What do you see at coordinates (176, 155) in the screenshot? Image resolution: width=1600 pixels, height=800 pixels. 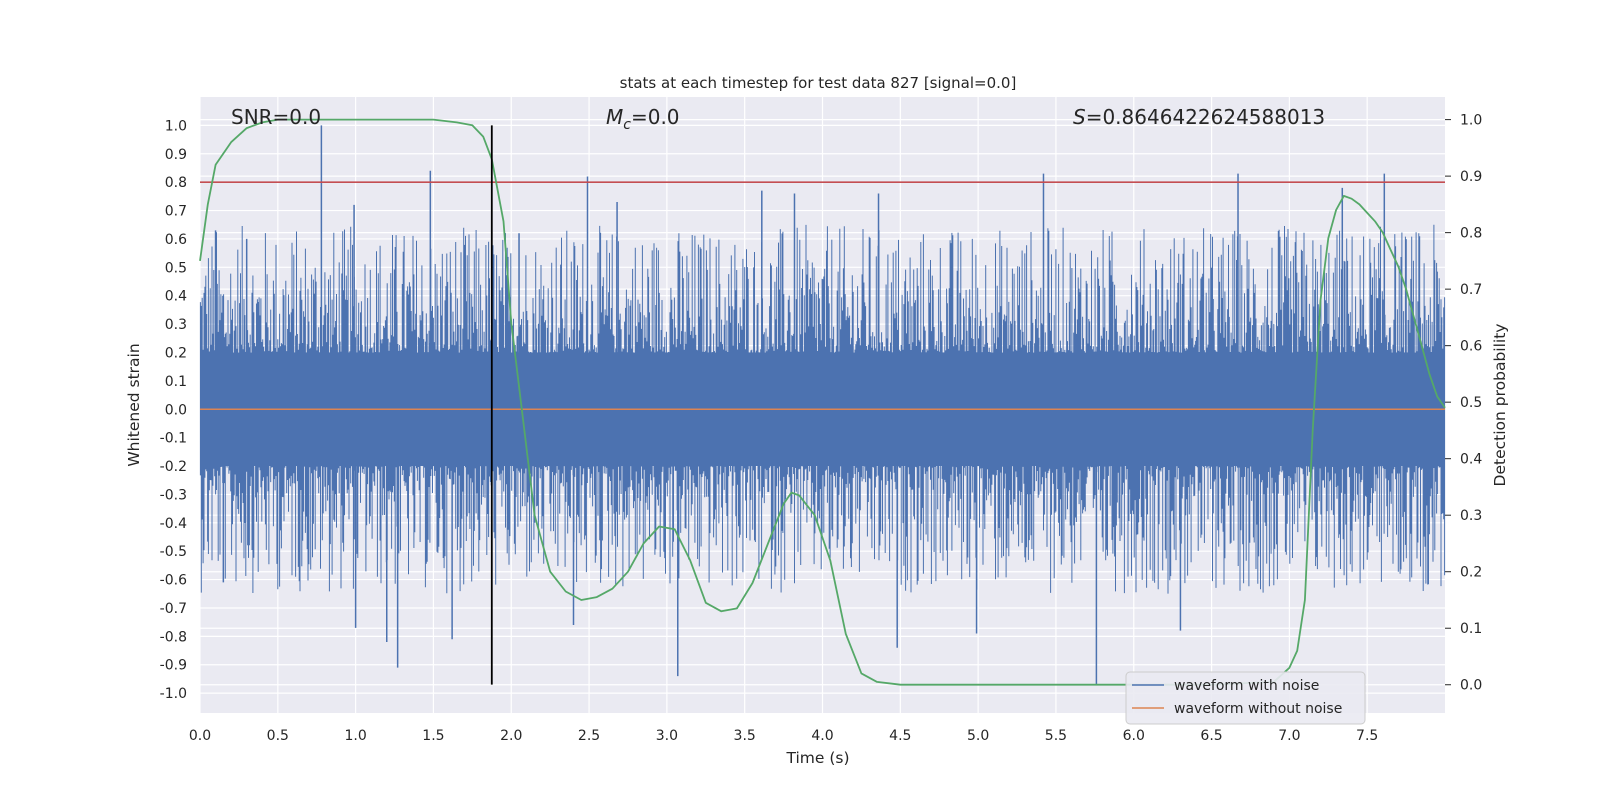 I see `y-tick-label-left: 0.9` at bounding box center [176, 155].